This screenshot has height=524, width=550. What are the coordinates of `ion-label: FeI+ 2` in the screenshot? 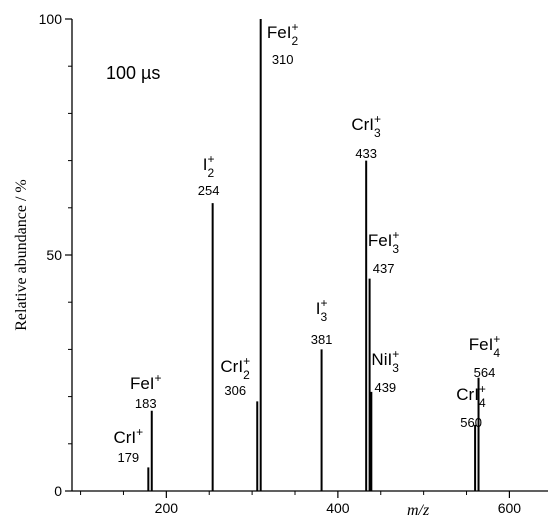 It's located at (283, 34).